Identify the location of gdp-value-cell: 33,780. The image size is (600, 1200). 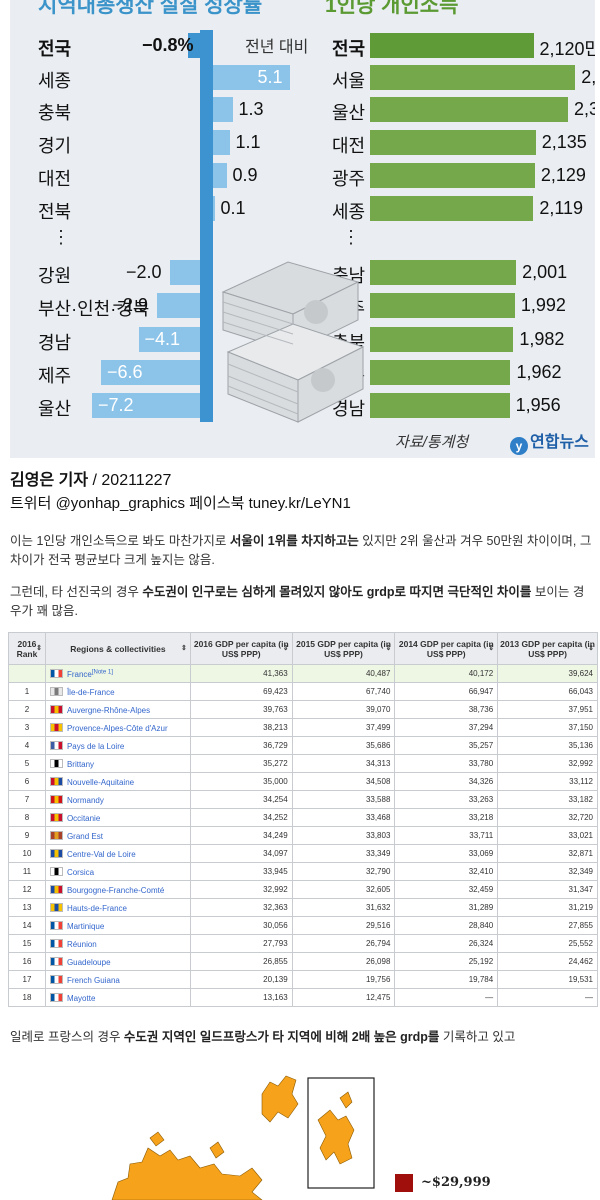
(446, 763).